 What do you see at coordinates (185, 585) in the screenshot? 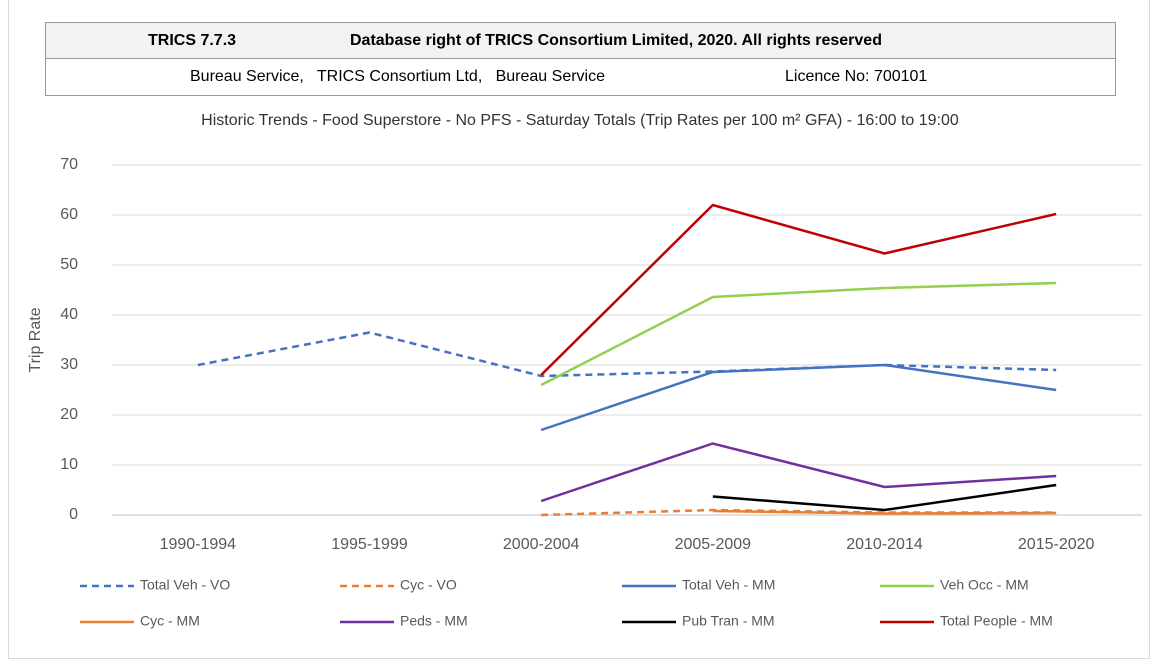
I see `legend-label: Total Veh - VO` at bounding box center [185, 585].